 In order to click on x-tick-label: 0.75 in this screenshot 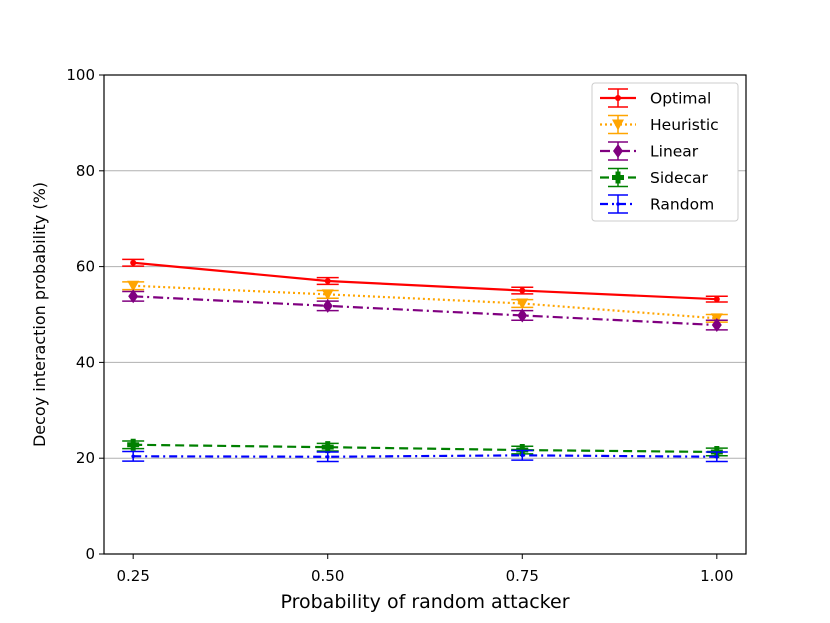, I will do `click(522, 576)`.